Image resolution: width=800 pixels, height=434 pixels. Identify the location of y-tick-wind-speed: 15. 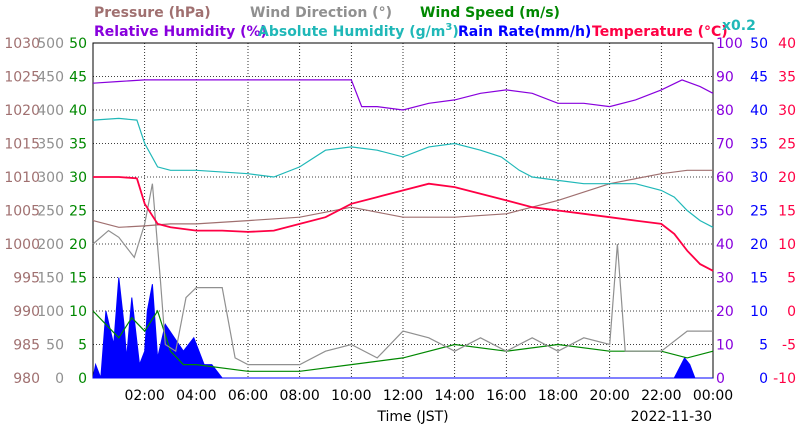
(78, 279).